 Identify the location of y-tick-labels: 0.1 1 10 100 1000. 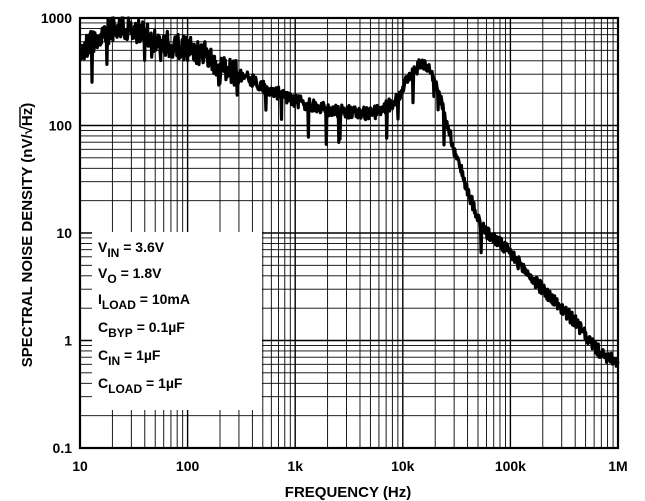
(56, 233).